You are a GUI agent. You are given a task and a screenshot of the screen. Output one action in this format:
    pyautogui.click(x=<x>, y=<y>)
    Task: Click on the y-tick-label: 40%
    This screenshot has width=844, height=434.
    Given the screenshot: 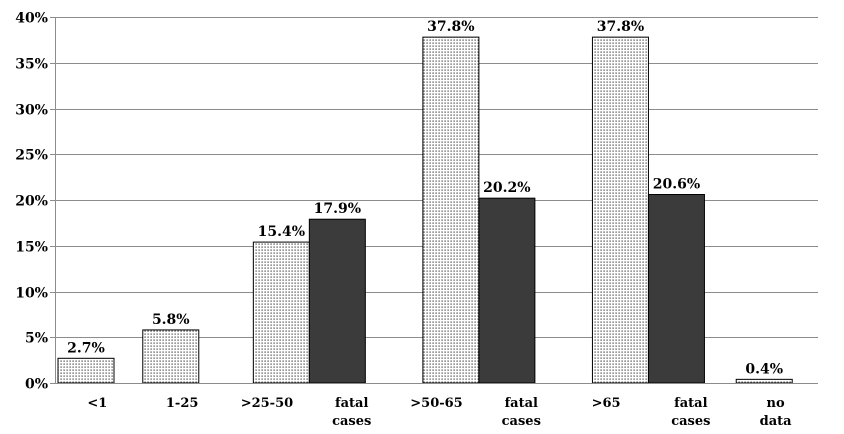 What is the action you would take?
    pyautogui.click(x=31, y=19)
    